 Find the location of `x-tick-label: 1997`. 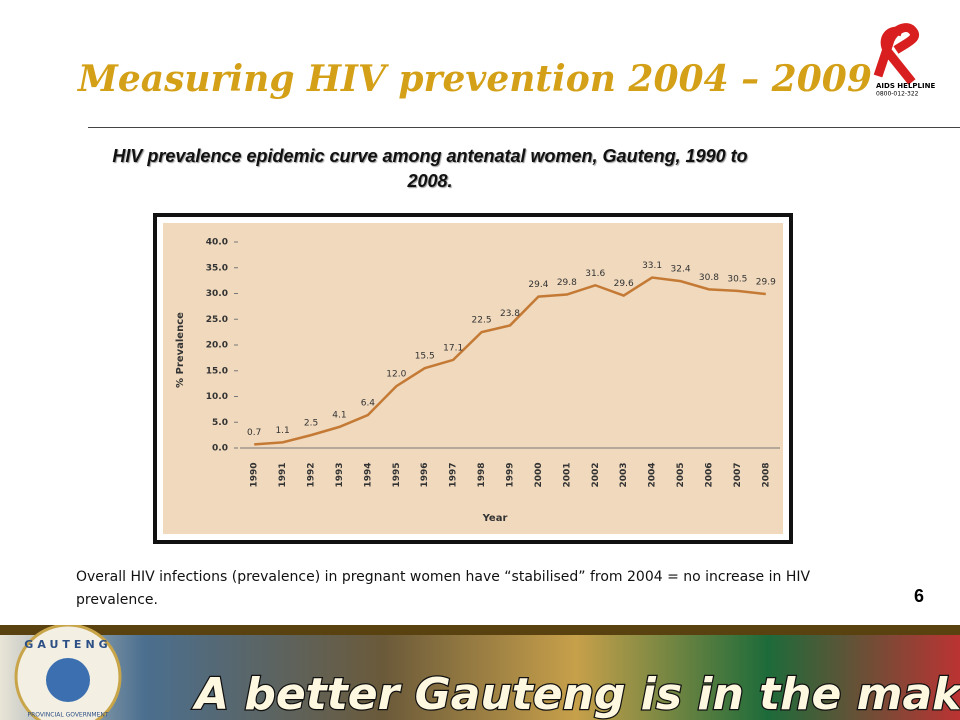

x-tick-label: 1997 is located at coordinates (454, 474).